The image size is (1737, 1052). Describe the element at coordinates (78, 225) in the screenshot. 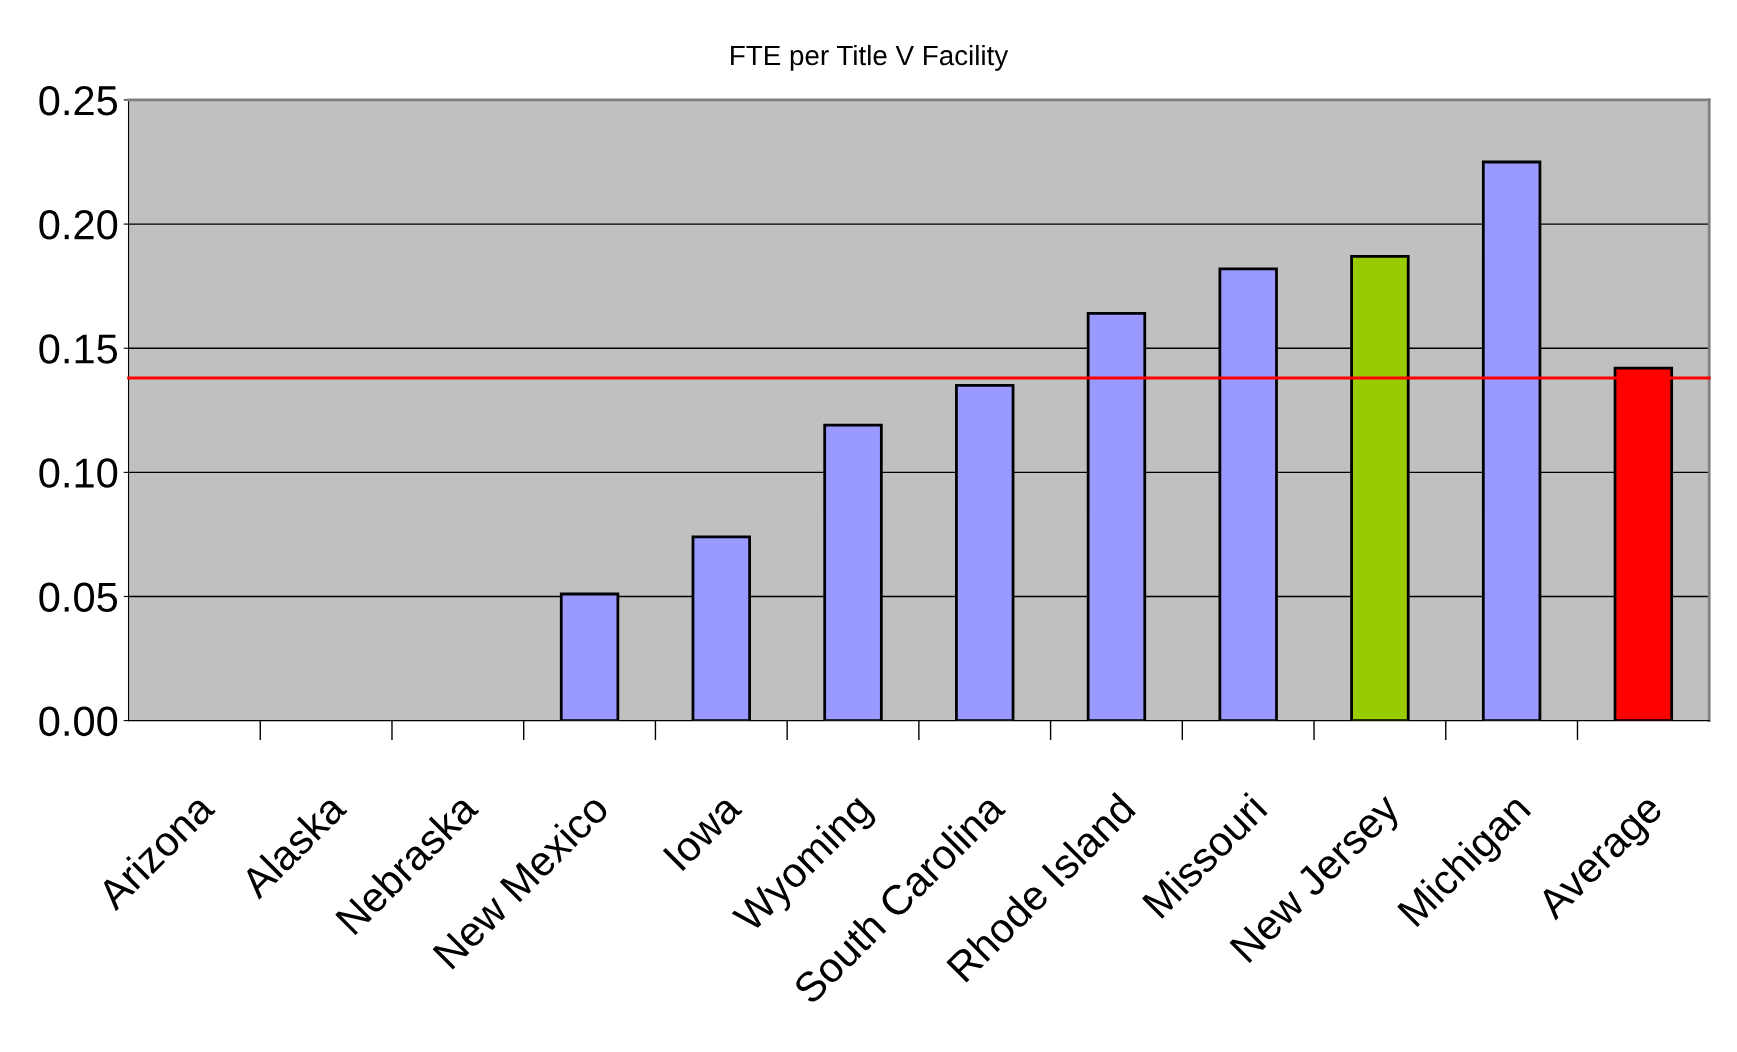

I see `y-tick-label: 0.20` at that location.